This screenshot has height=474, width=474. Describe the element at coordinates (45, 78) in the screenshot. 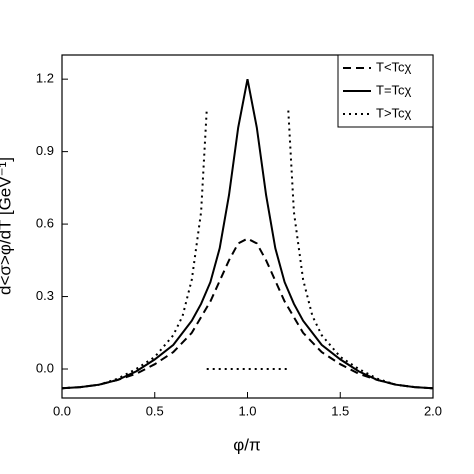

I see `y-tick-label: 1.2` at that location.